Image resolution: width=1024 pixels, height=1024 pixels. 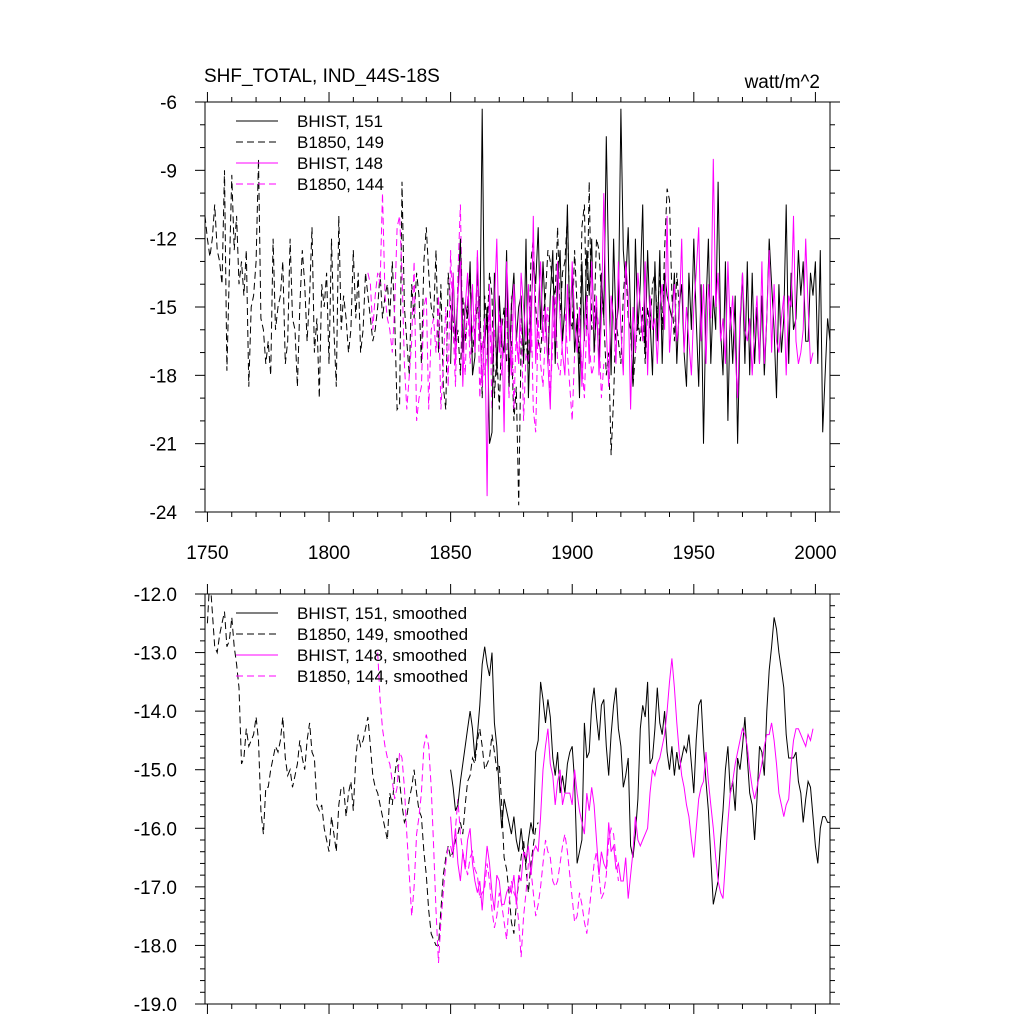 I want to click on top-xtick-label: 1900, so click(x=572, y=553).